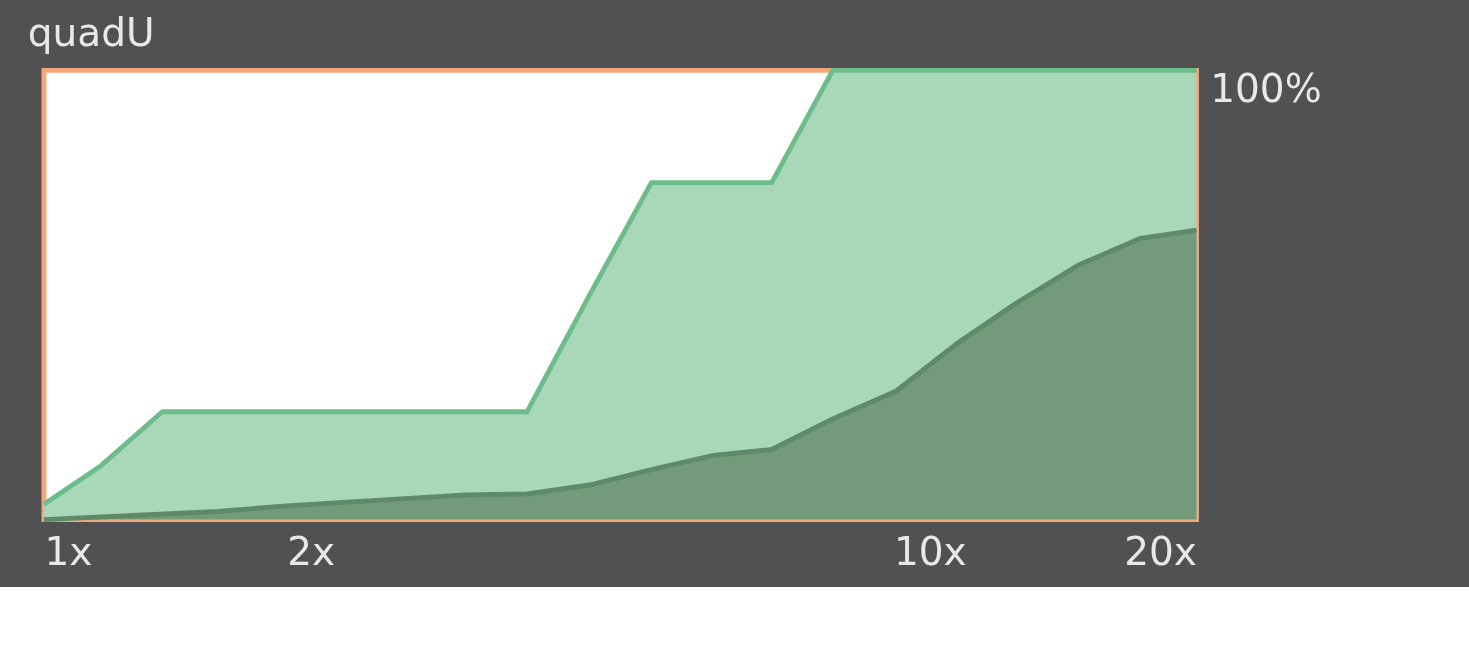 The width and height of the screenshot is (1469, 666). Describe the element at coordinates (91, 33) in the screenshot. I see `chart-title: quadU` at that location.